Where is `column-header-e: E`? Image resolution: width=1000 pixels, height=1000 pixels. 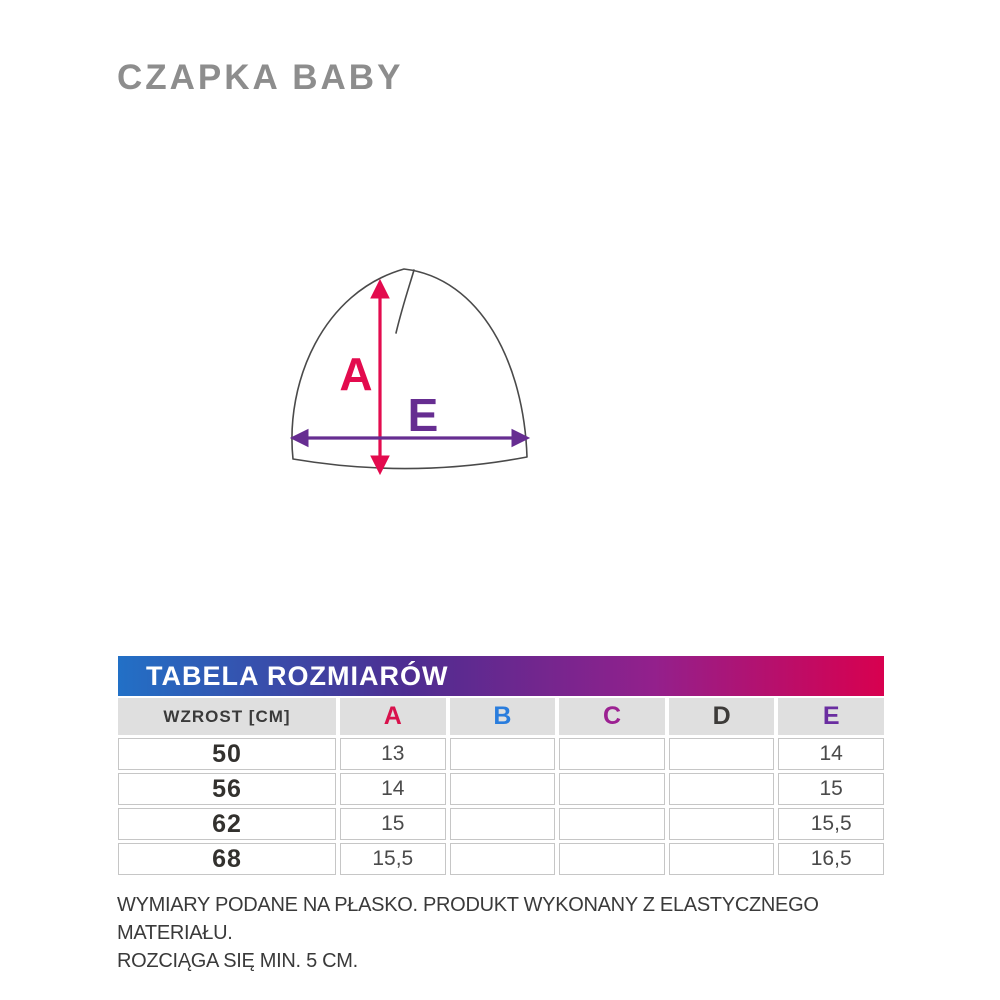
column-header-e: E is located at coordinates (831, 716).